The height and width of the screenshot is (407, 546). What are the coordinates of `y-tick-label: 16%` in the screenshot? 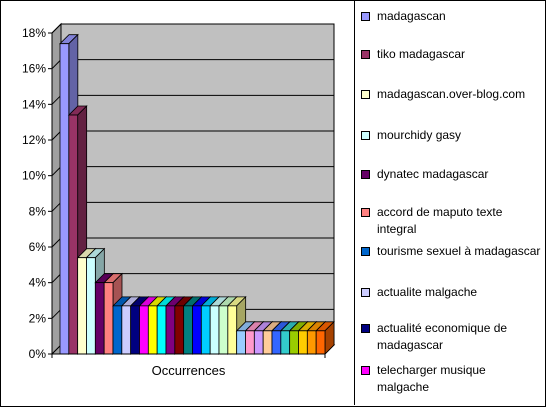 It's located at (34, 69).